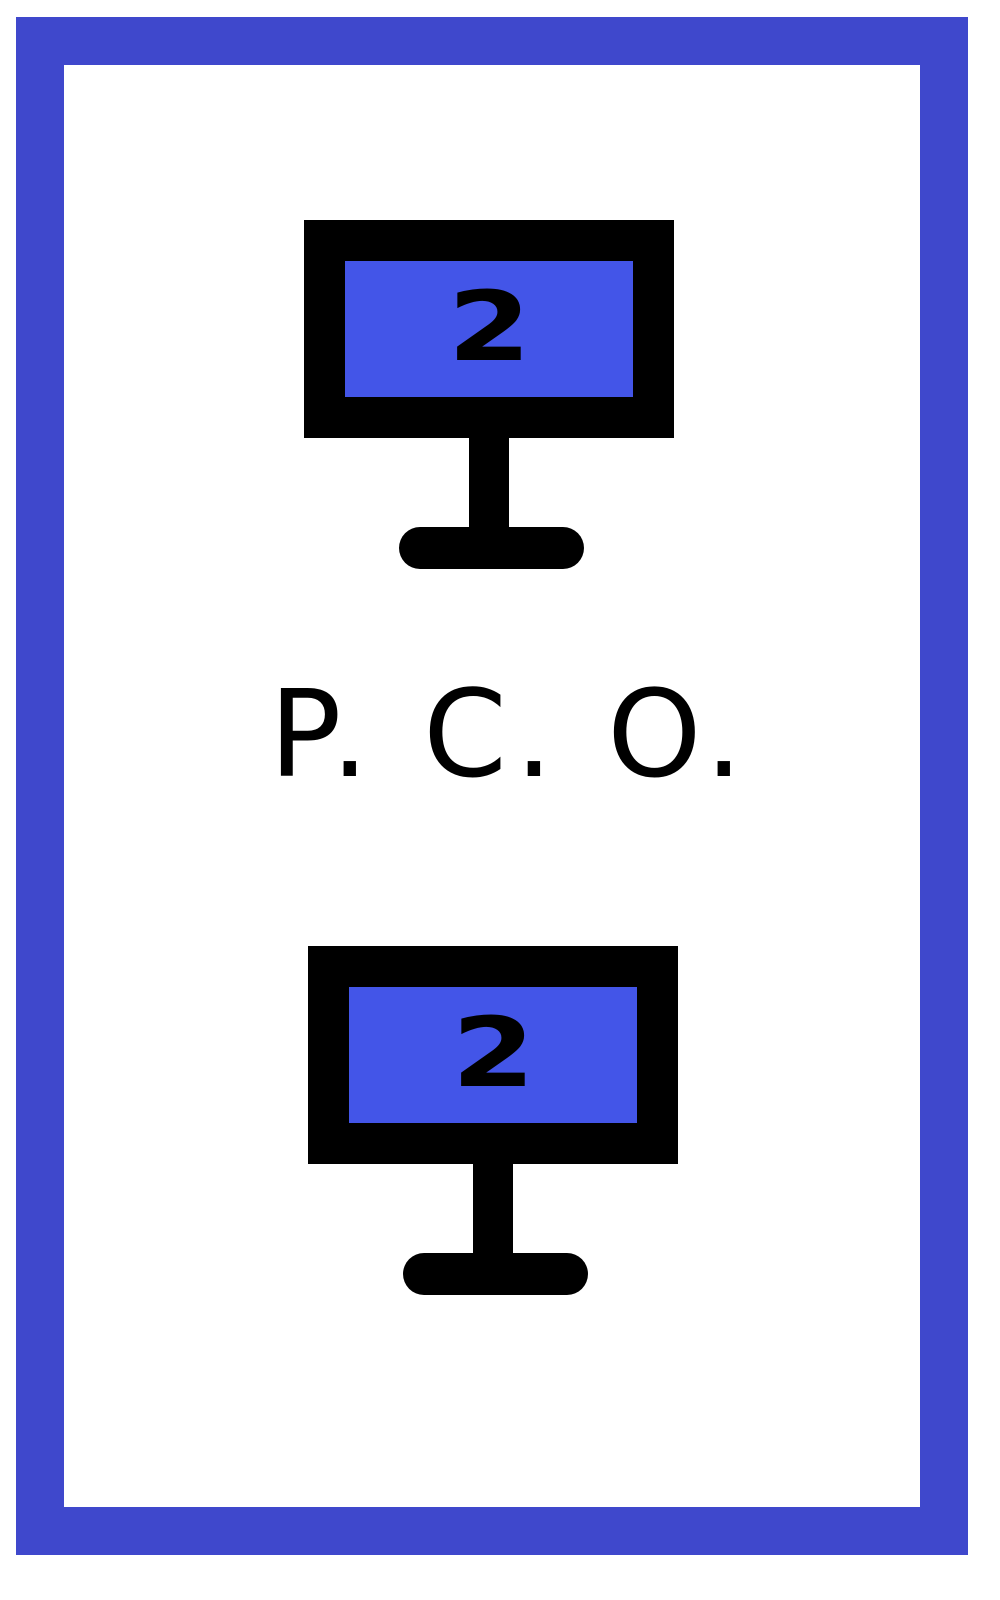  Describe the element at coordinates (489, 486) in the screenshot. I see `top-sign-pole` at that location.